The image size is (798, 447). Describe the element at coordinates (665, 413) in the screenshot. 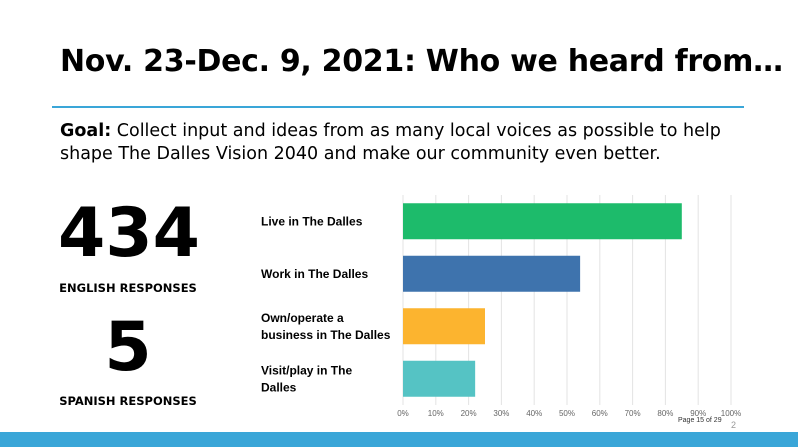

I see `x-tick-label: 80%` at that location.